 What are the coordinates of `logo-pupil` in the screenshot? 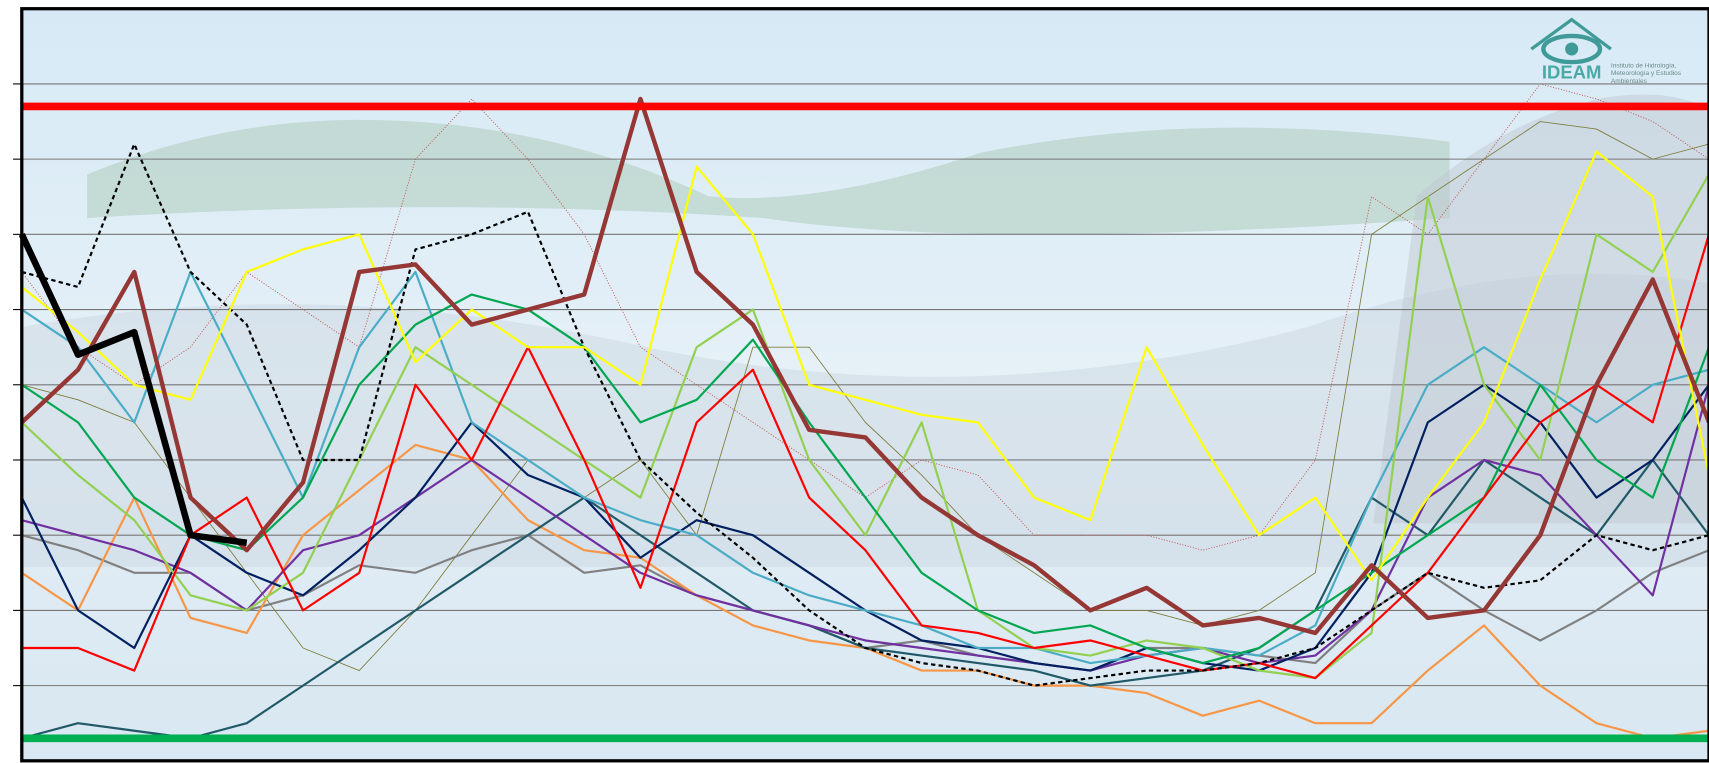 It's located at (1572, 49).